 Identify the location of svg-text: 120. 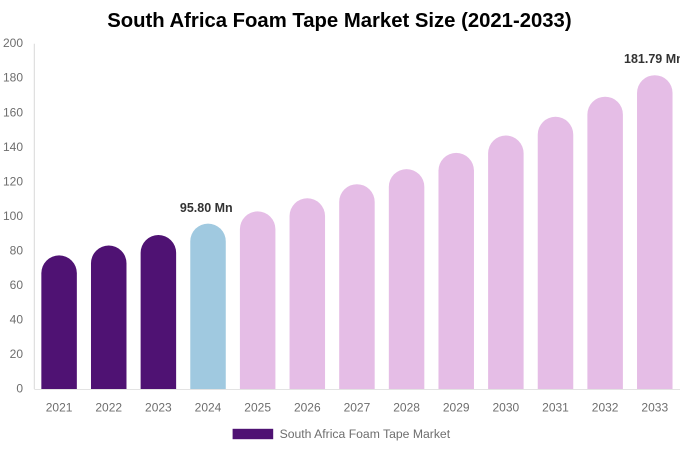
(13, 181).